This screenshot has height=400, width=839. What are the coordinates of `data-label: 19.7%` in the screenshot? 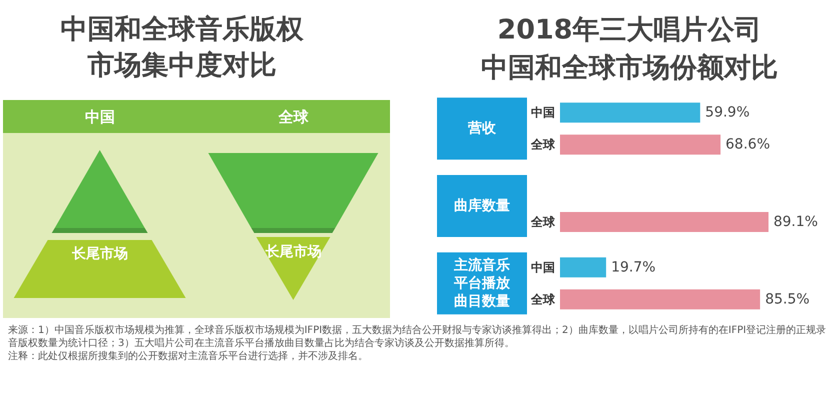 It's located at (633, 267).